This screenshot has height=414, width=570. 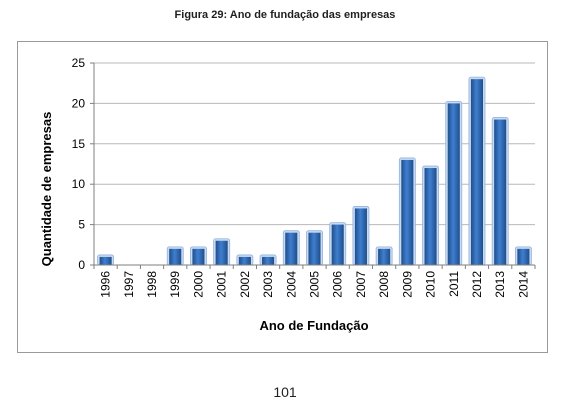 What do you see at coordinates (79, 164) in the screenshot?
I see `y-tick-labels: 0 5 10 15 20 25` at bounding box center [79, 164].